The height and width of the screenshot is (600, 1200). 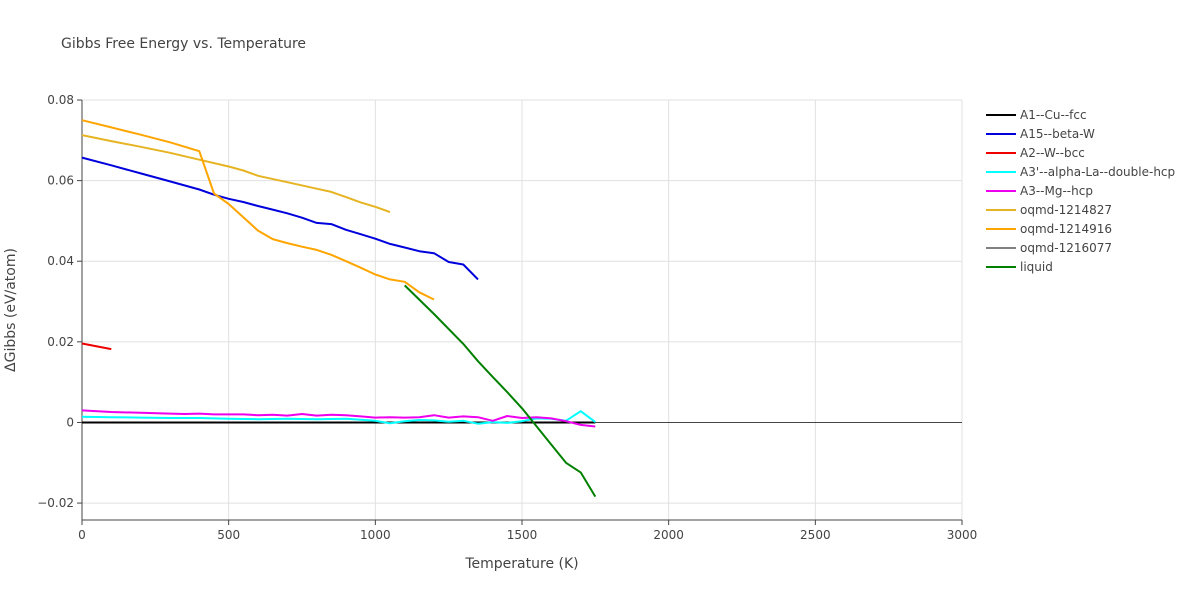 What do you see at coordinates (60, 100) in the screenshot?
I see `y-tick-label: 0.08` at bounding box center [60, 100].